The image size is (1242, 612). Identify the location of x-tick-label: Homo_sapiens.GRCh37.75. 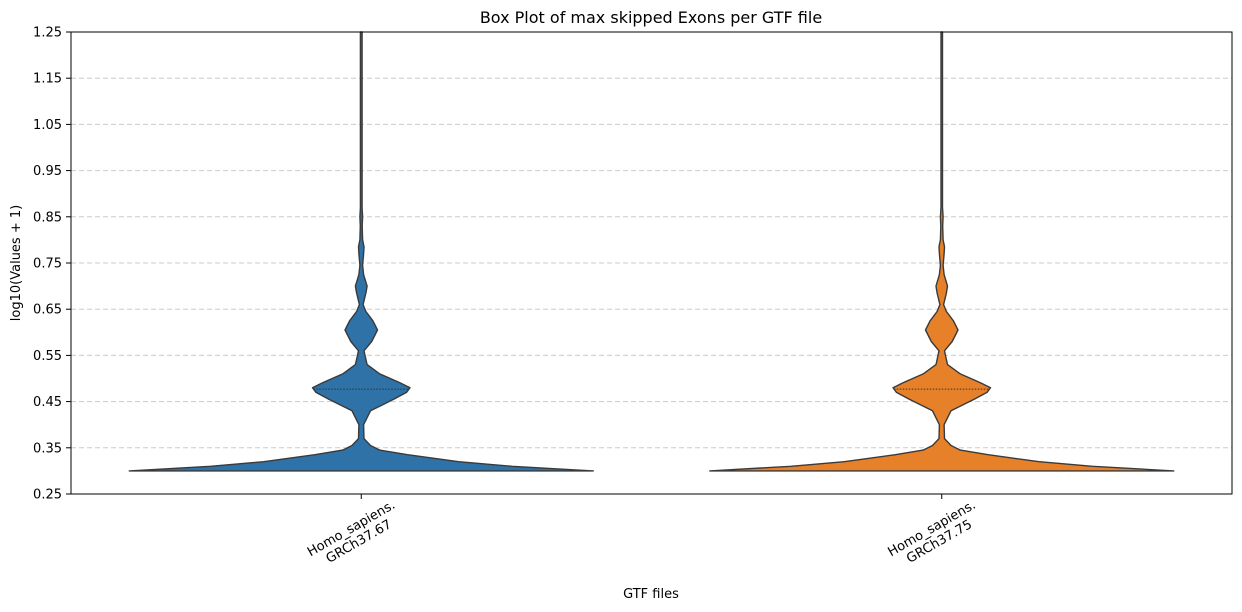
(936, 535).